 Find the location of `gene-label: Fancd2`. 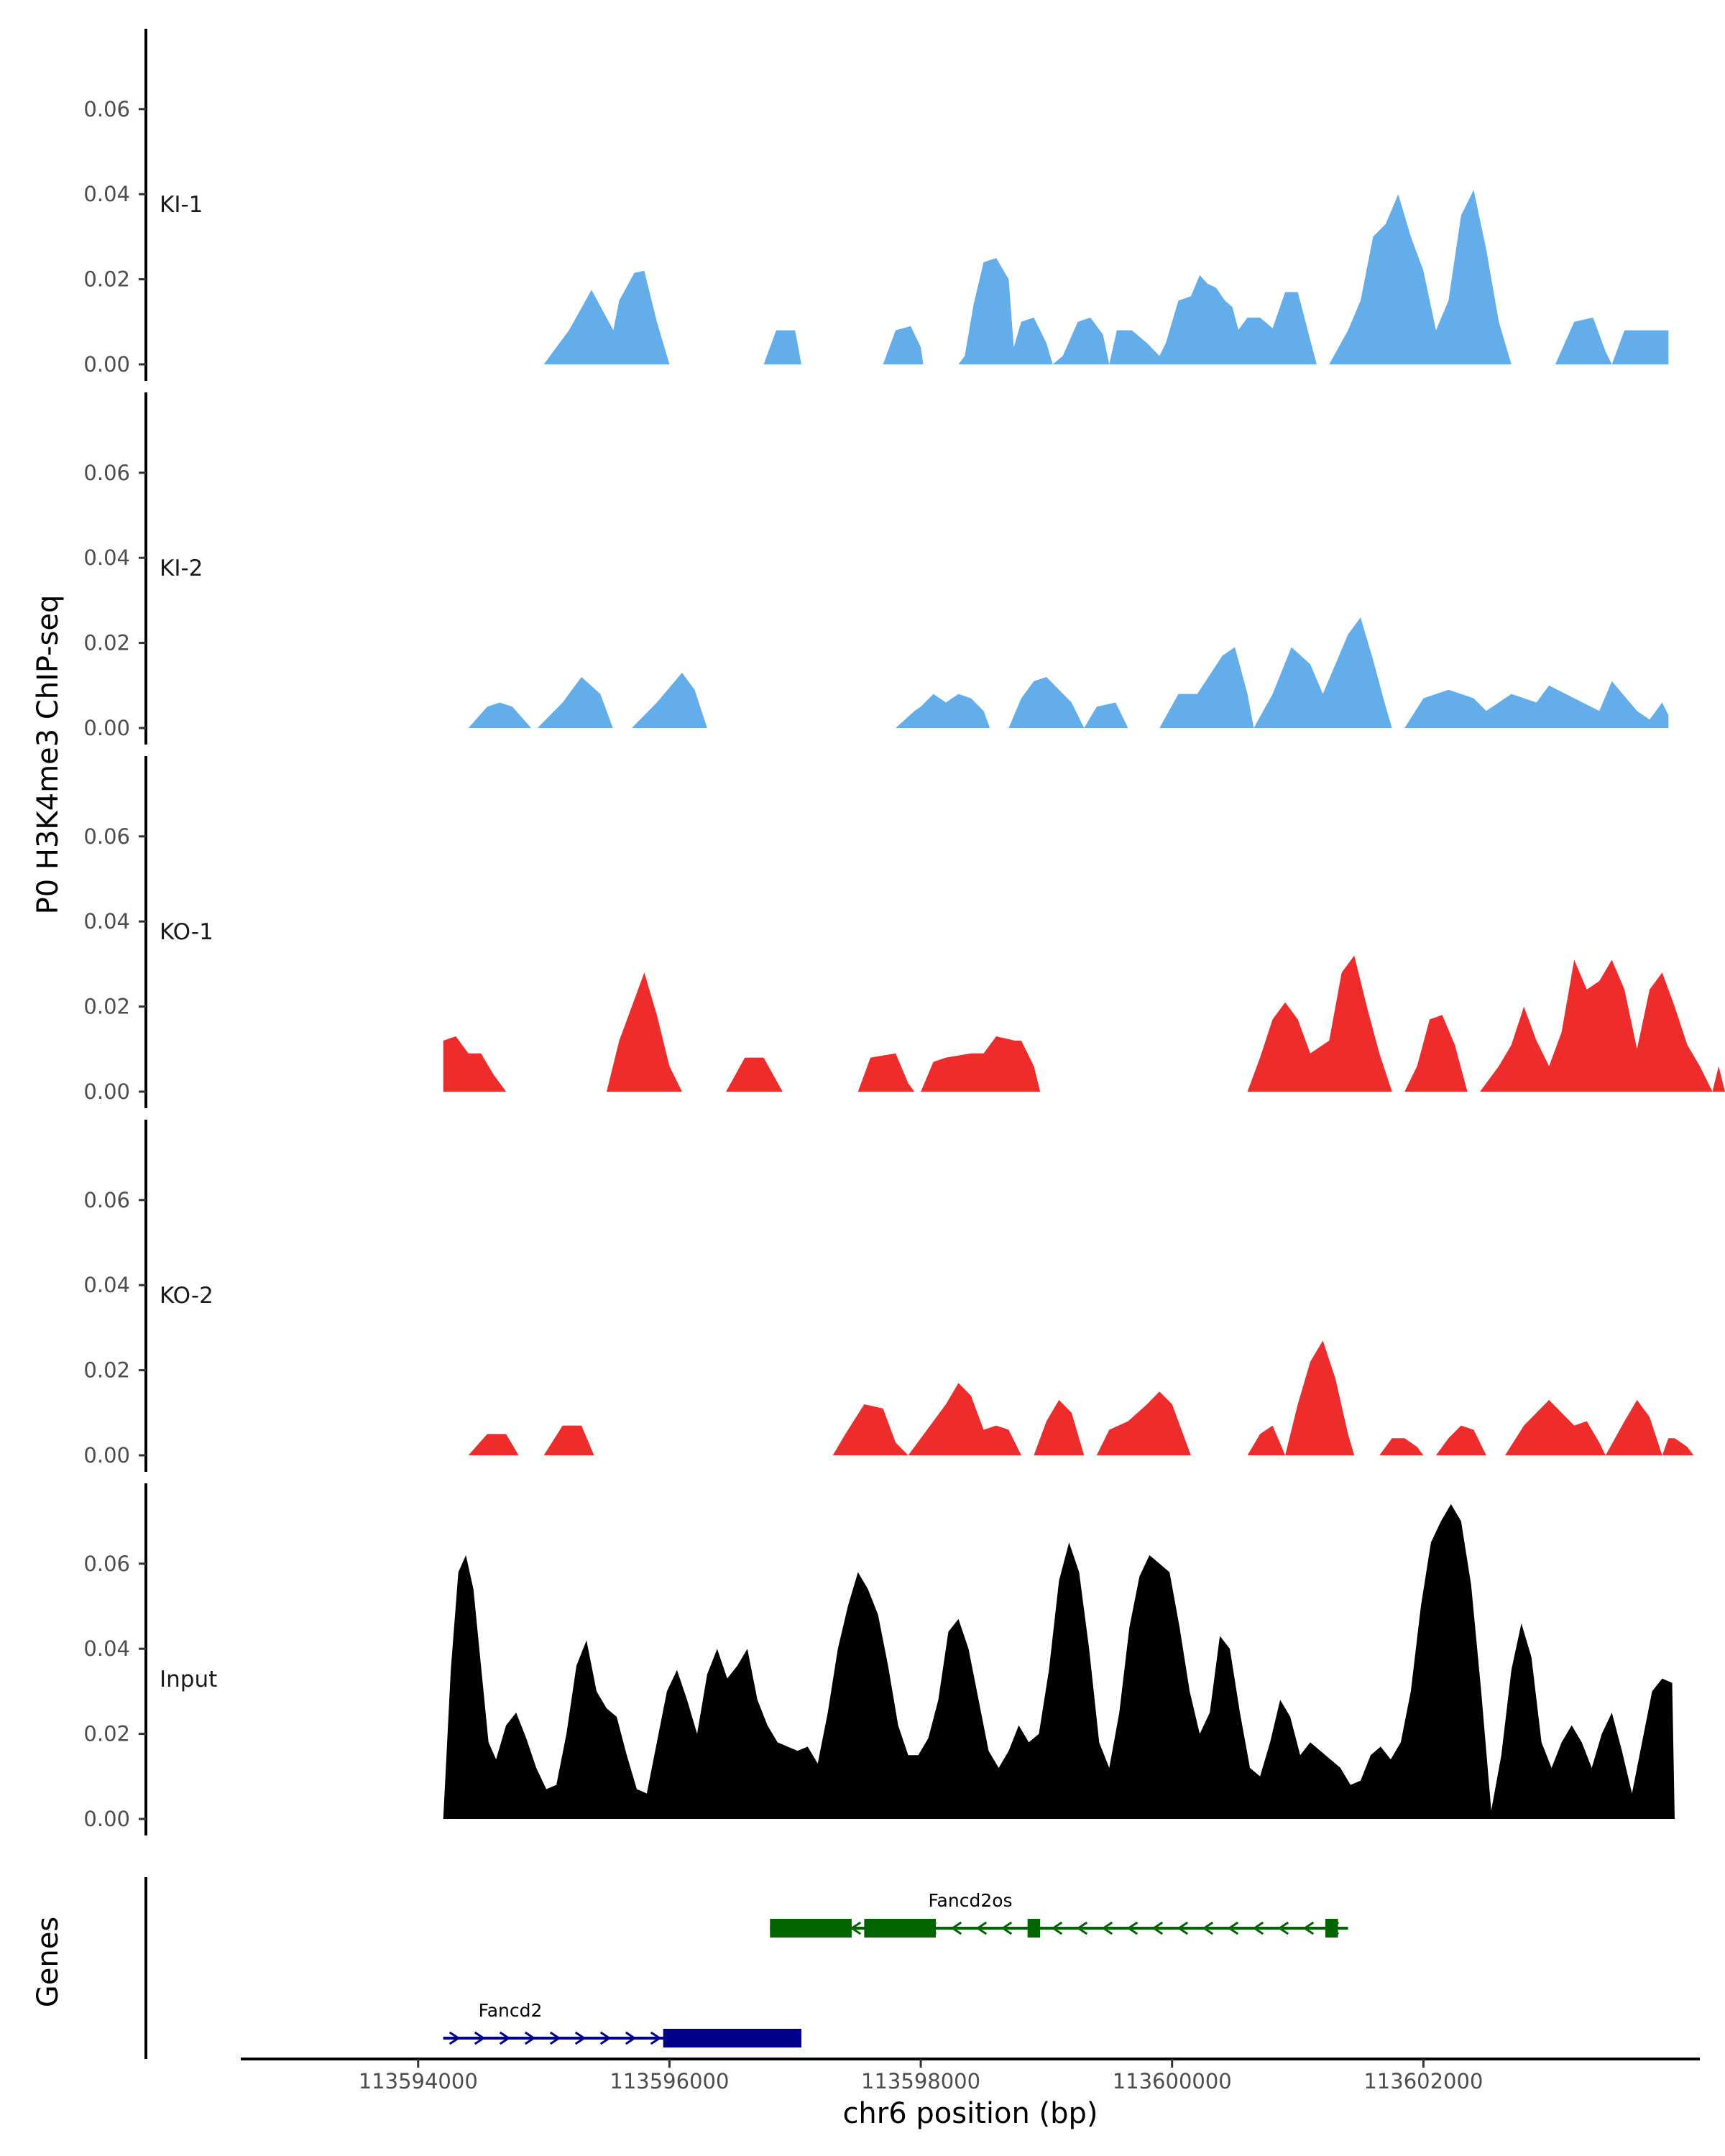

gene-label: Fancd2 is located at coordinates (511, 2011).